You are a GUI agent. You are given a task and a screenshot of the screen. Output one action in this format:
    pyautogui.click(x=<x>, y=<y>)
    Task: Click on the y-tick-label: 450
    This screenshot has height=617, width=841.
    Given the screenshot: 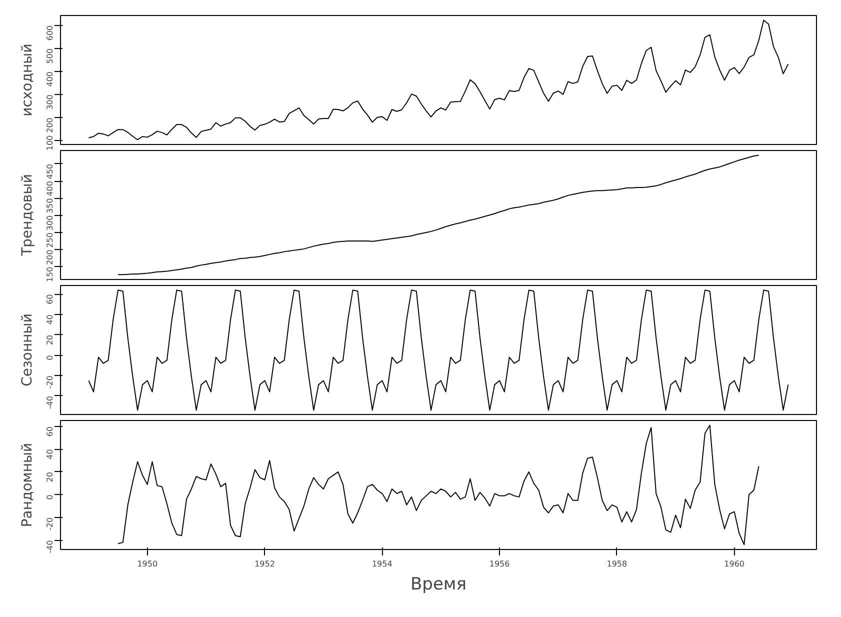 What is the action you would take?
    pyautogui.click(x=50, y=172)
    